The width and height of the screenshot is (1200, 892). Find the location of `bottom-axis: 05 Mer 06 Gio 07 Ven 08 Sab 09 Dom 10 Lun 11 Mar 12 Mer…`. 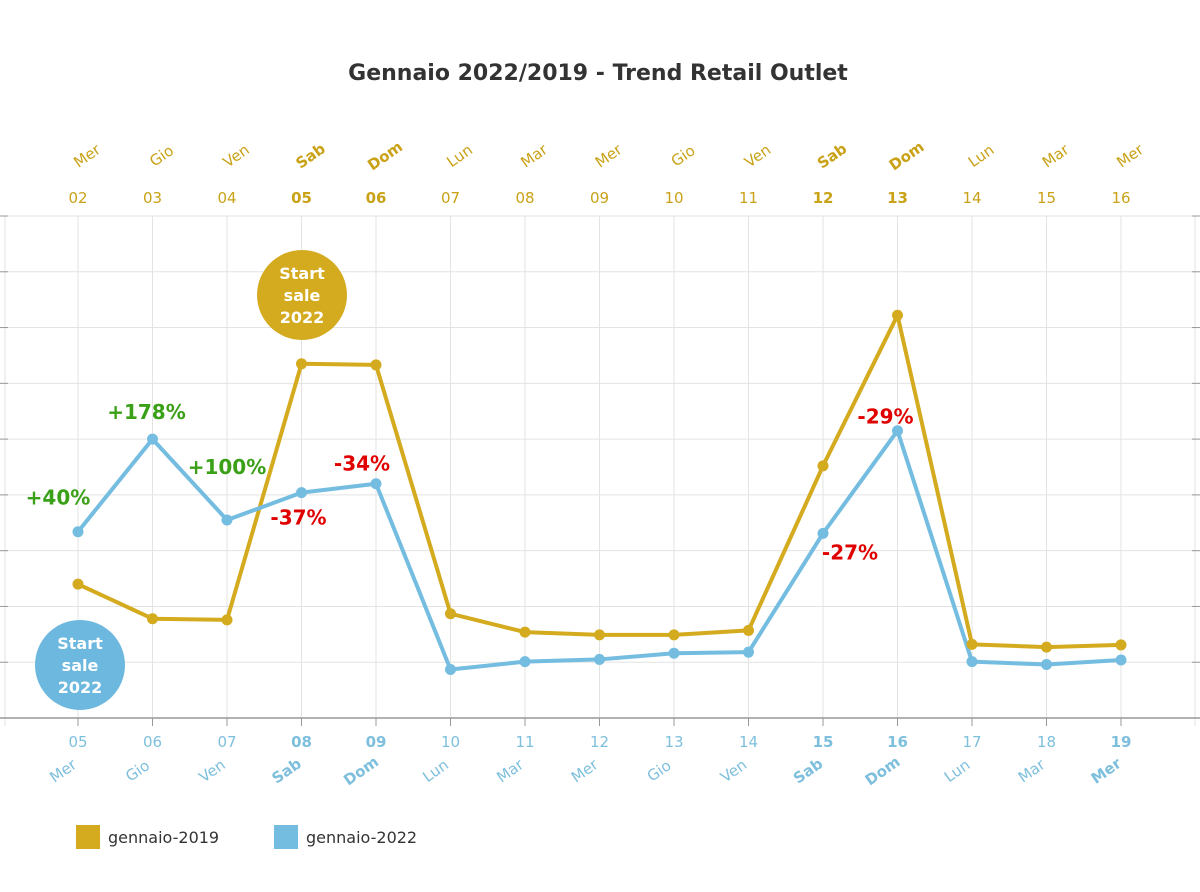

bottom-axis: 05 Mer 06 Gio 07 Ven 08 Sab 09 Dom 10 Lun 11 Mar 12 Mer… is located at coordinates (588, 761).